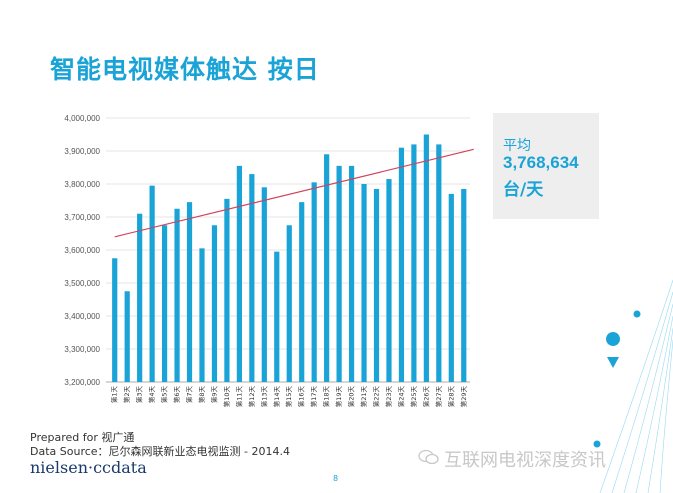 Image resolution: width=673 pixels, height=493 pixels. Describe the element at coordinates (541, 162) in the screenshot. I see `average-value: 3,768,634` at that location.